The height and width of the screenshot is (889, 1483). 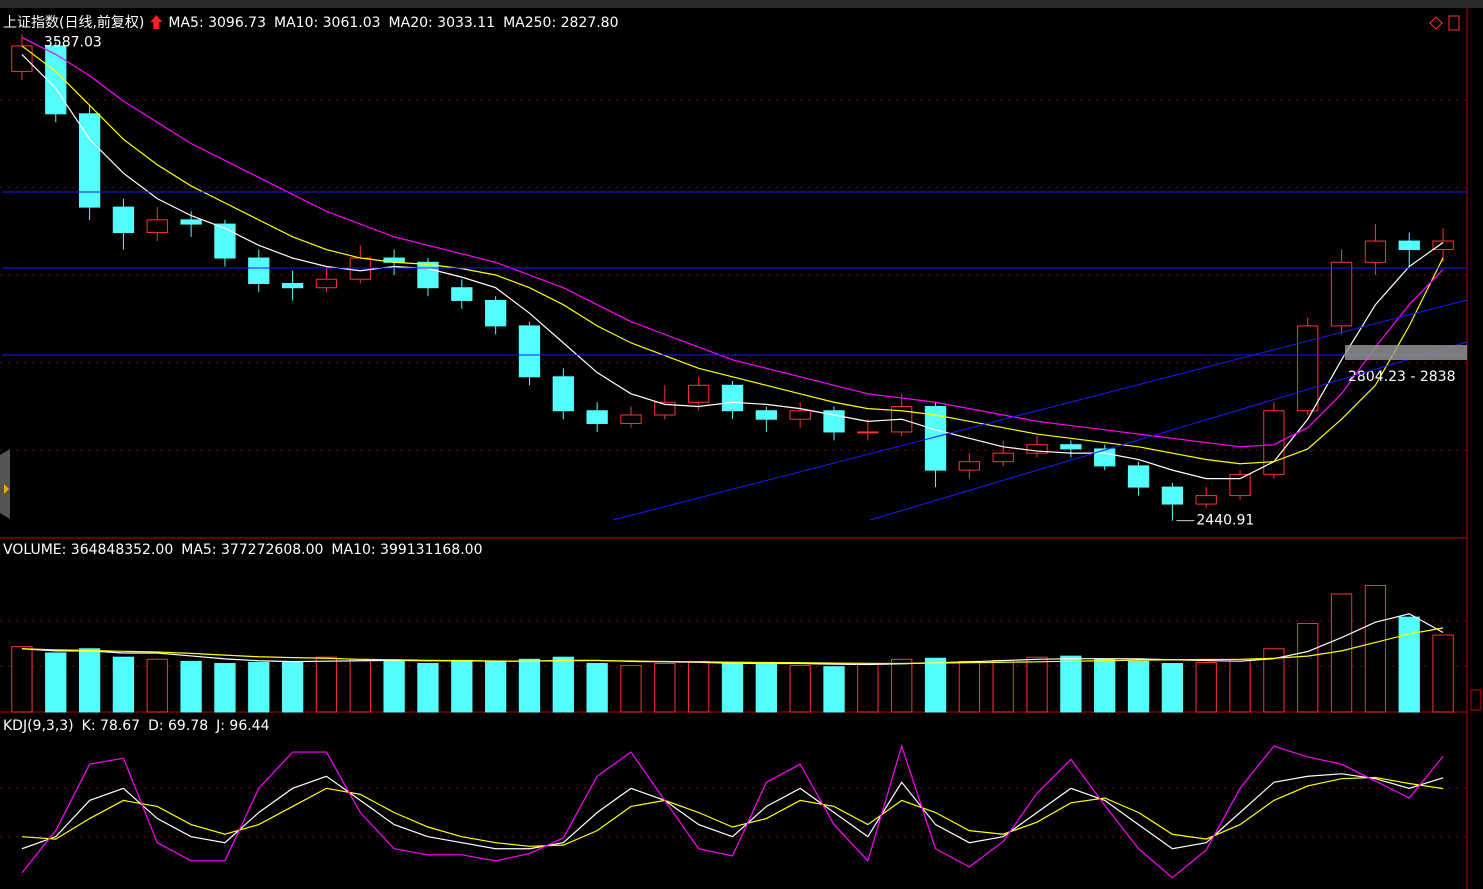 I want to click on legend-entry: MA5: 377272608.00, so click(x=252, y=550).